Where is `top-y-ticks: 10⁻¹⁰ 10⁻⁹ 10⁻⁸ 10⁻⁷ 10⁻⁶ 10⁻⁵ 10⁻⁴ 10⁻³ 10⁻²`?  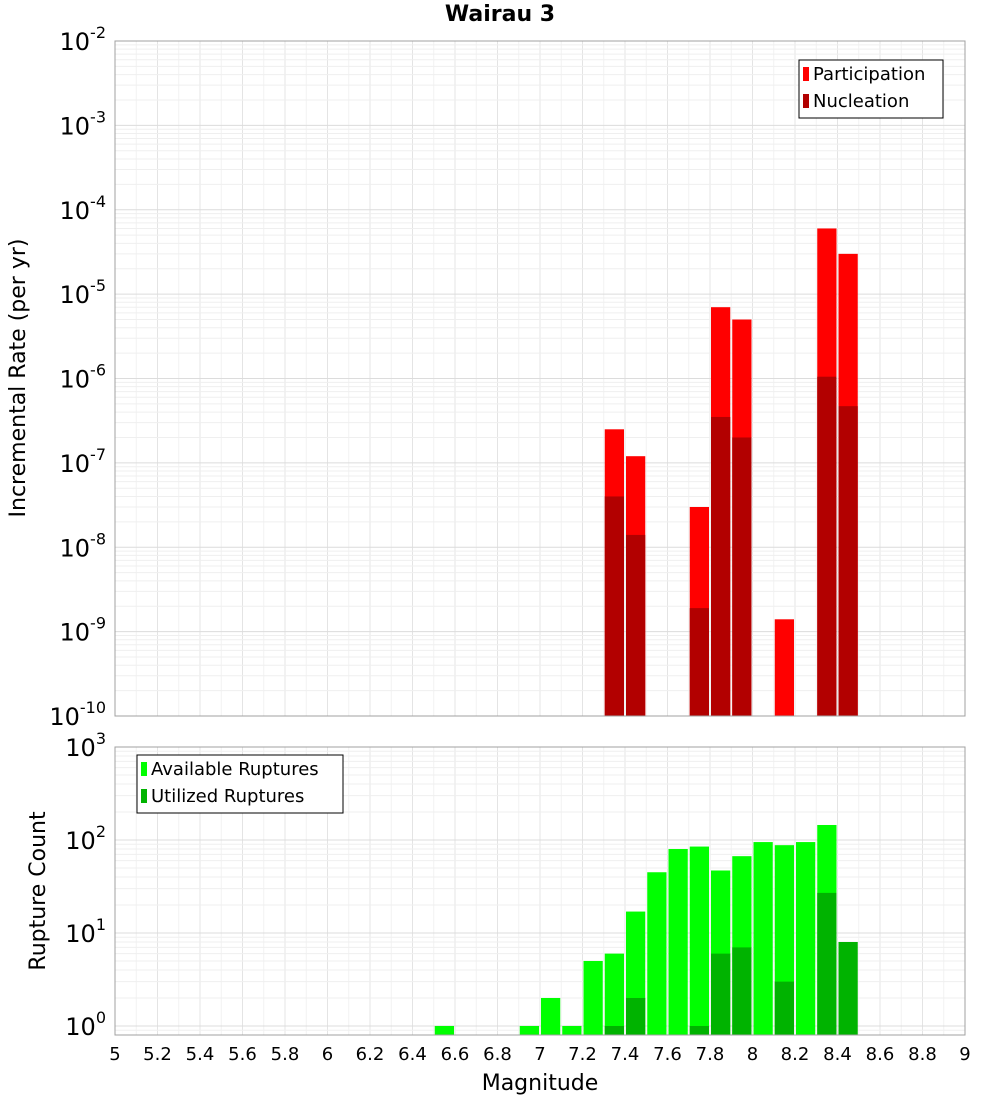
top-y-ticks: 10⁻¹⁰ 10⁻⁹ 10⁻⁸ 10⁻⁷ 10⁻⁶ 10⁻⁵ 10⁻⁴ 10⁻³ 10⁻² is located at coordinates (77, 377).